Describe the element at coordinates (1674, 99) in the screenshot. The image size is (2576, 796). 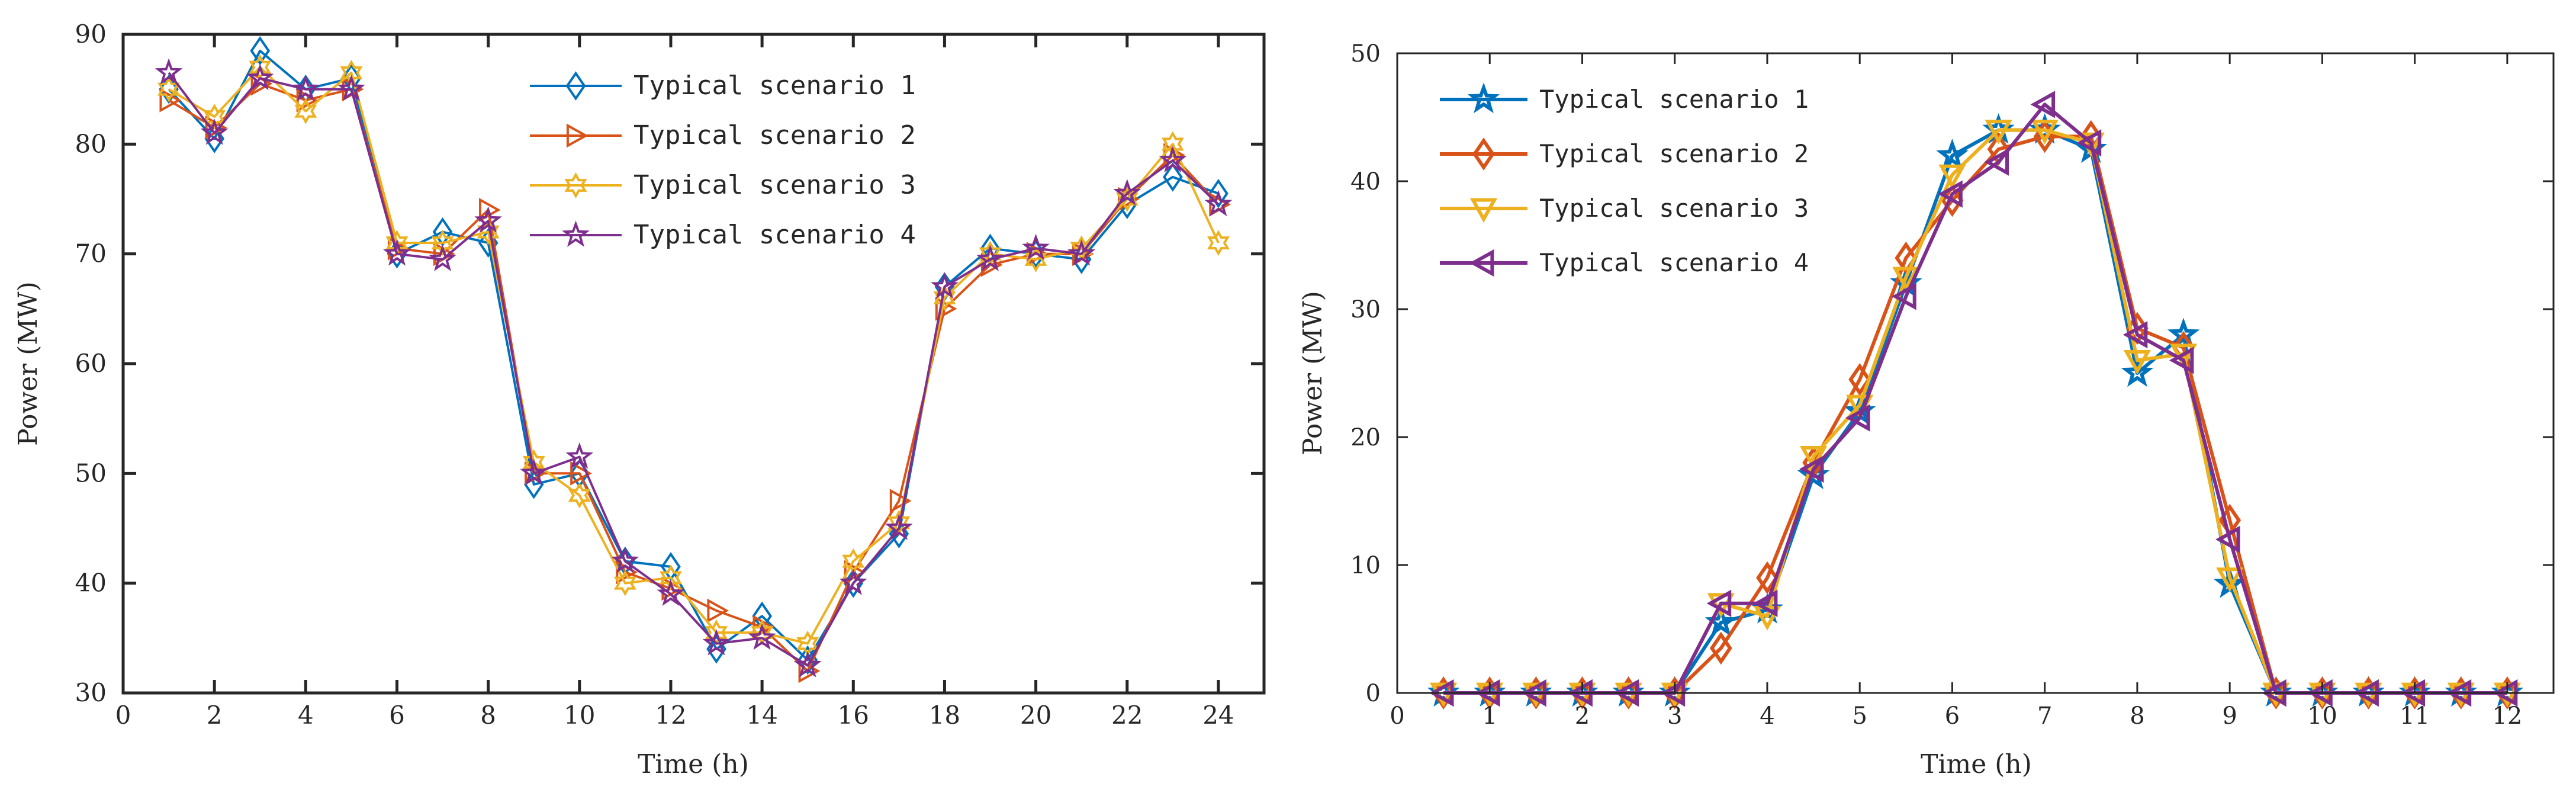
I see `legend-label: Typical scenario 1` at that location.